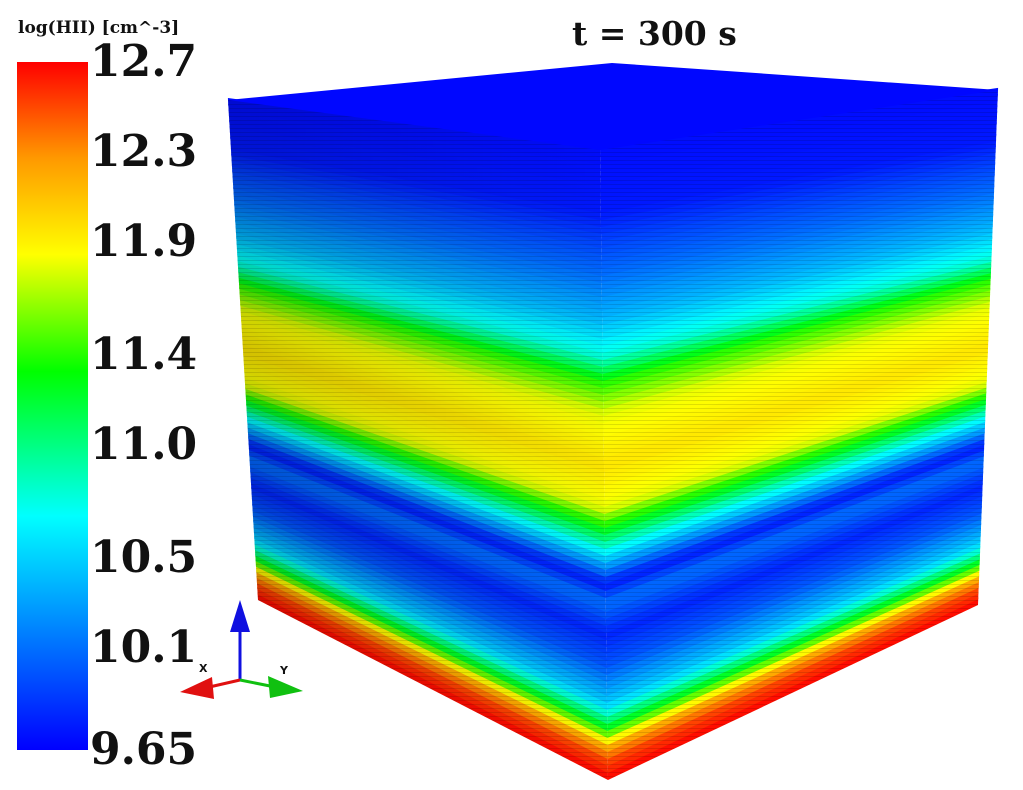  Describe the element at coordinates (144, 648) in the screenshot. I see `colorbar-tick-label: 10.1` at that location.